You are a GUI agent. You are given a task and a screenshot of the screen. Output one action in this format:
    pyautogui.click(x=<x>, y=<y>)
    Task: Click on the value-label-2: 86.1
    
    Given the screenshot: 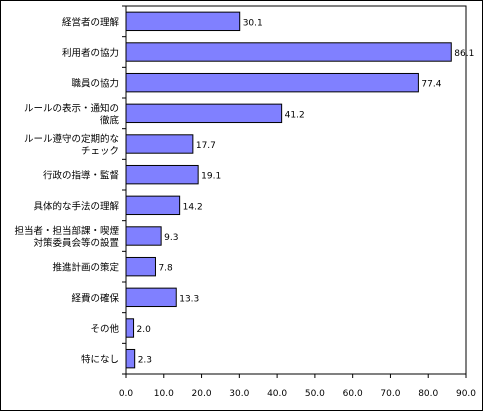 What is the action you would take?
    pyautogui.click(x=464, y=54)
    